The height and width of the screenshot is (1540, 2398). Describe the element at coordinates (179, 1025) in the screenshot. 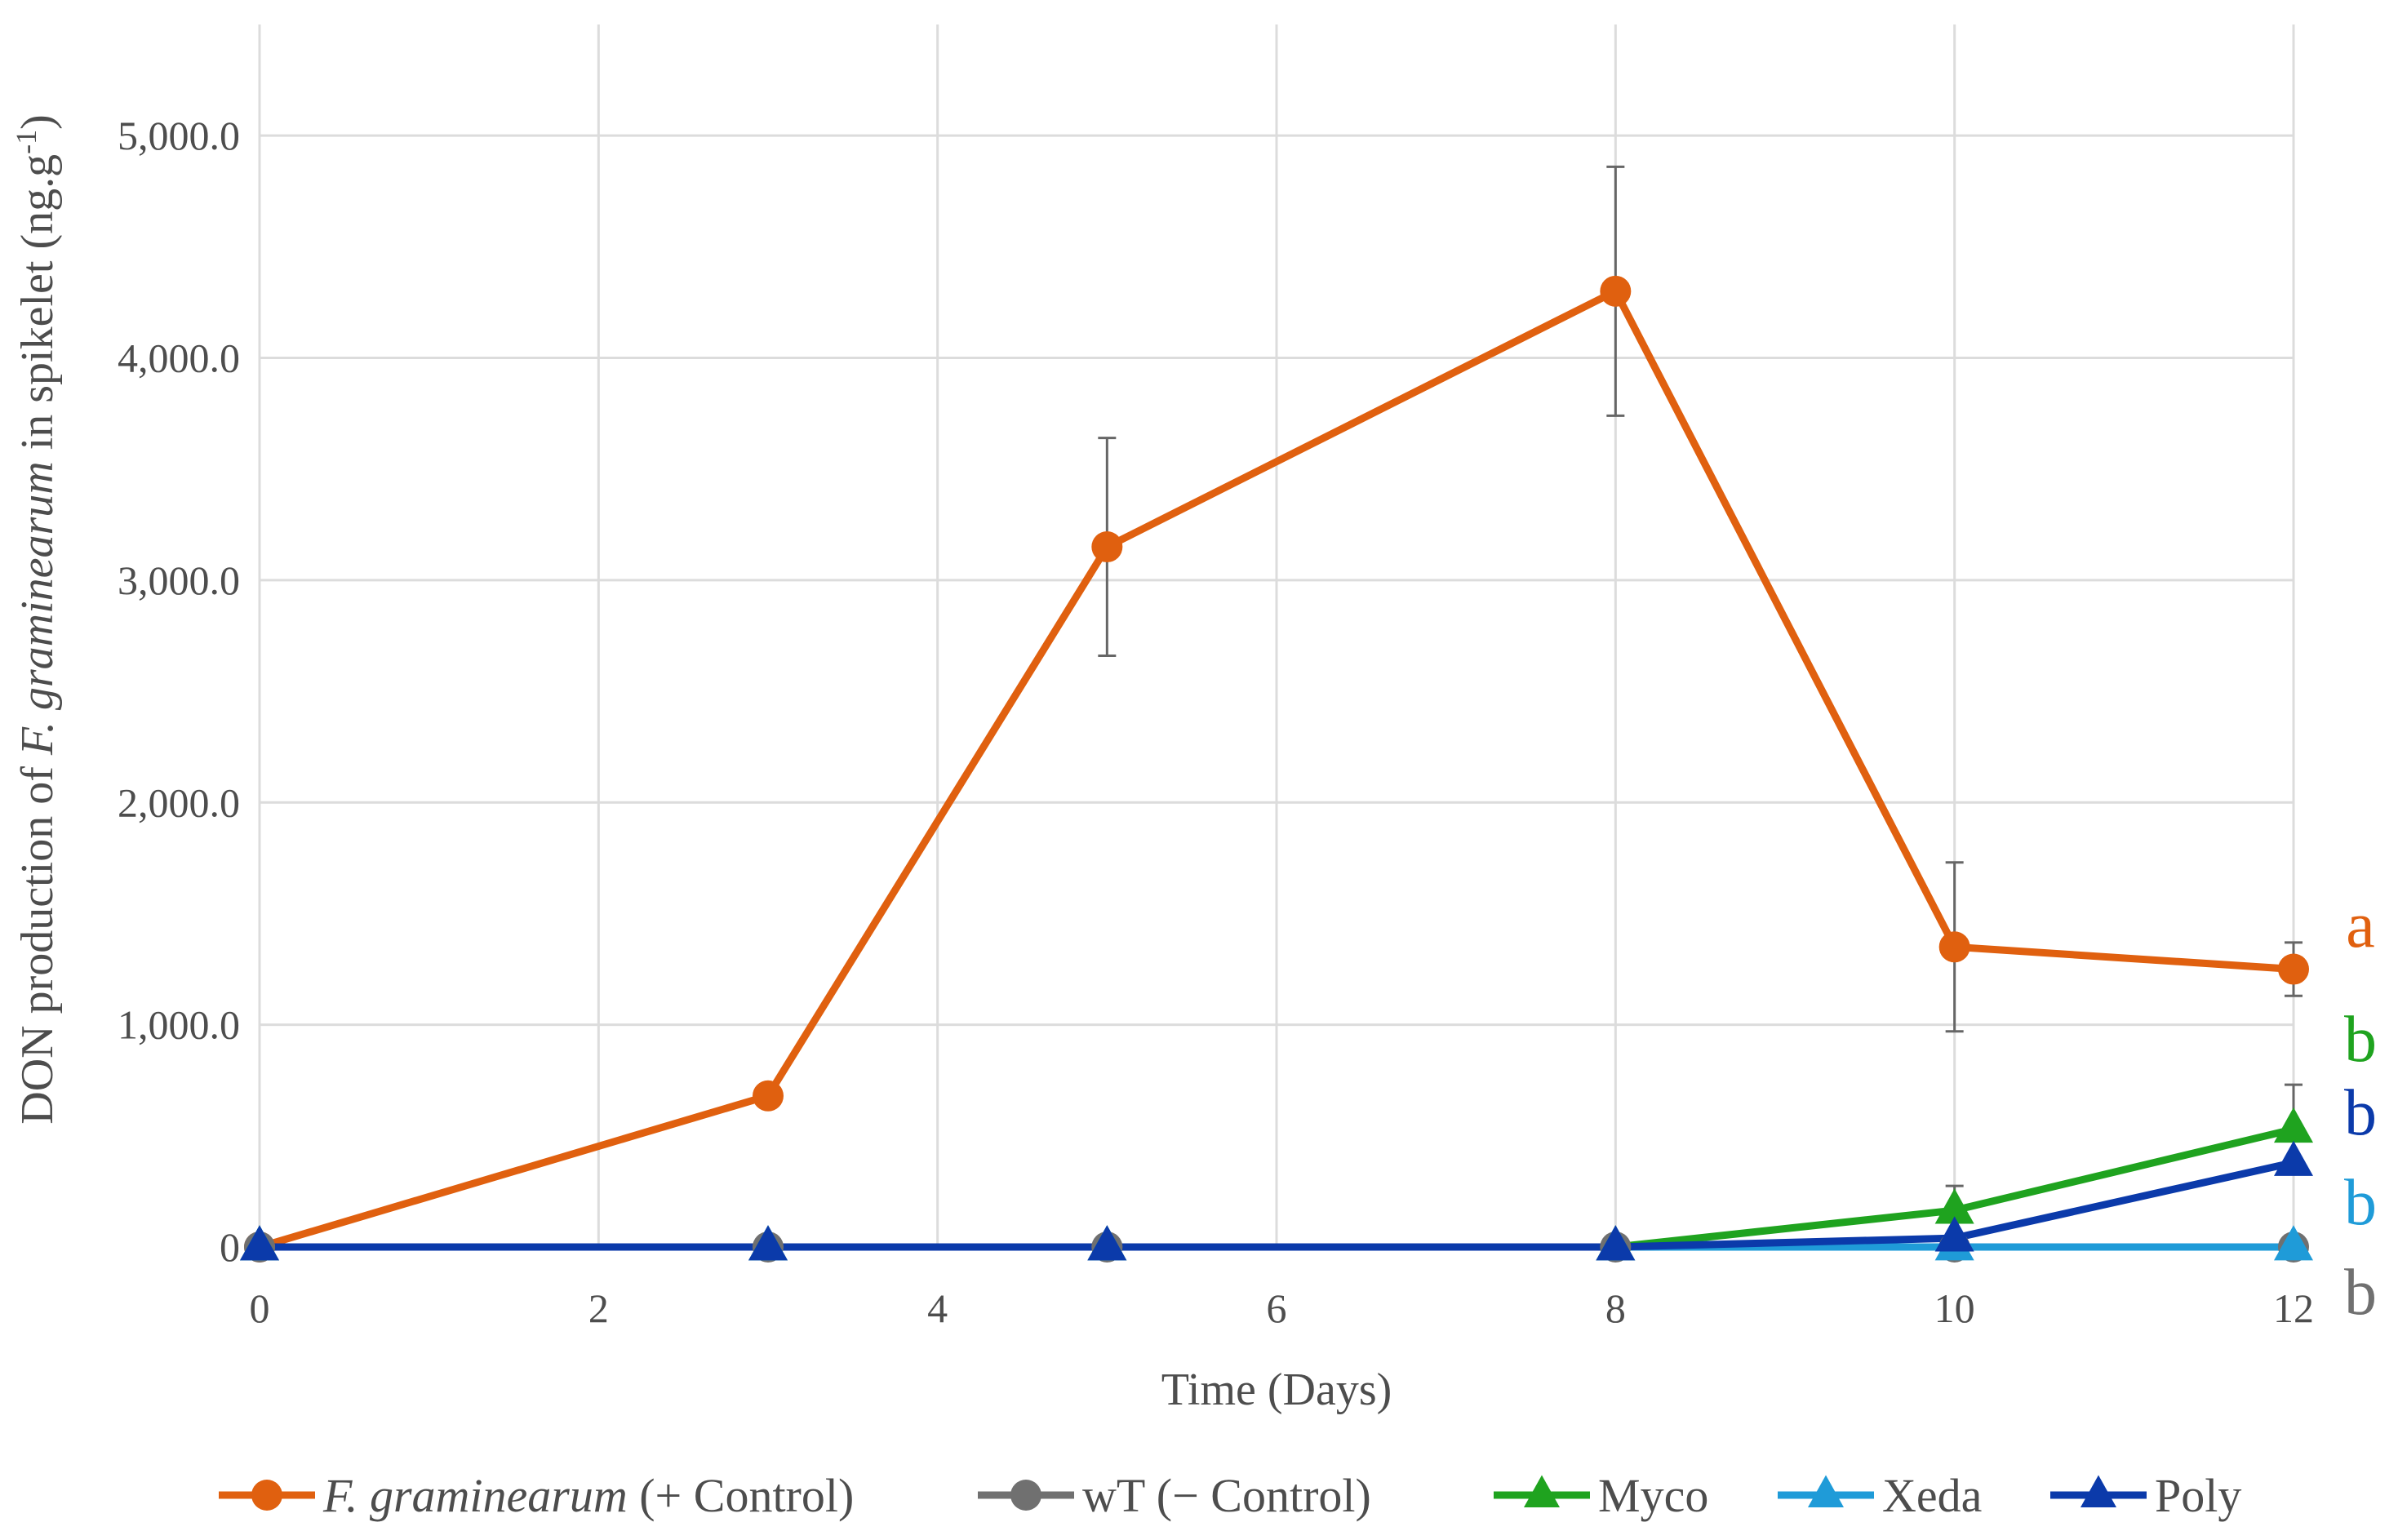

I see `y-tick-label: 1,000.0` at that location.